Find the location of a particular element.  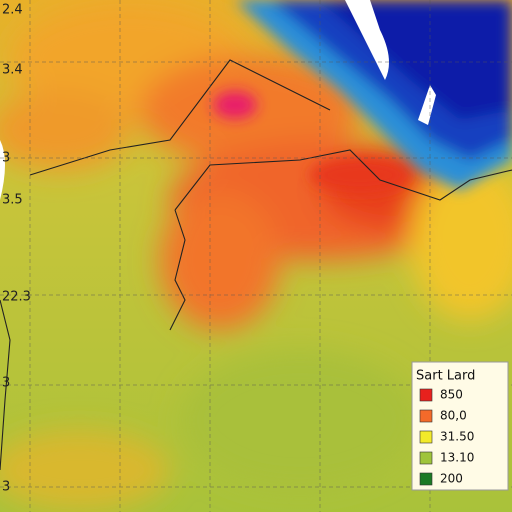

legend-items: 850 80,0 31.50 13.10 200 is located at coordinates (446, 437).